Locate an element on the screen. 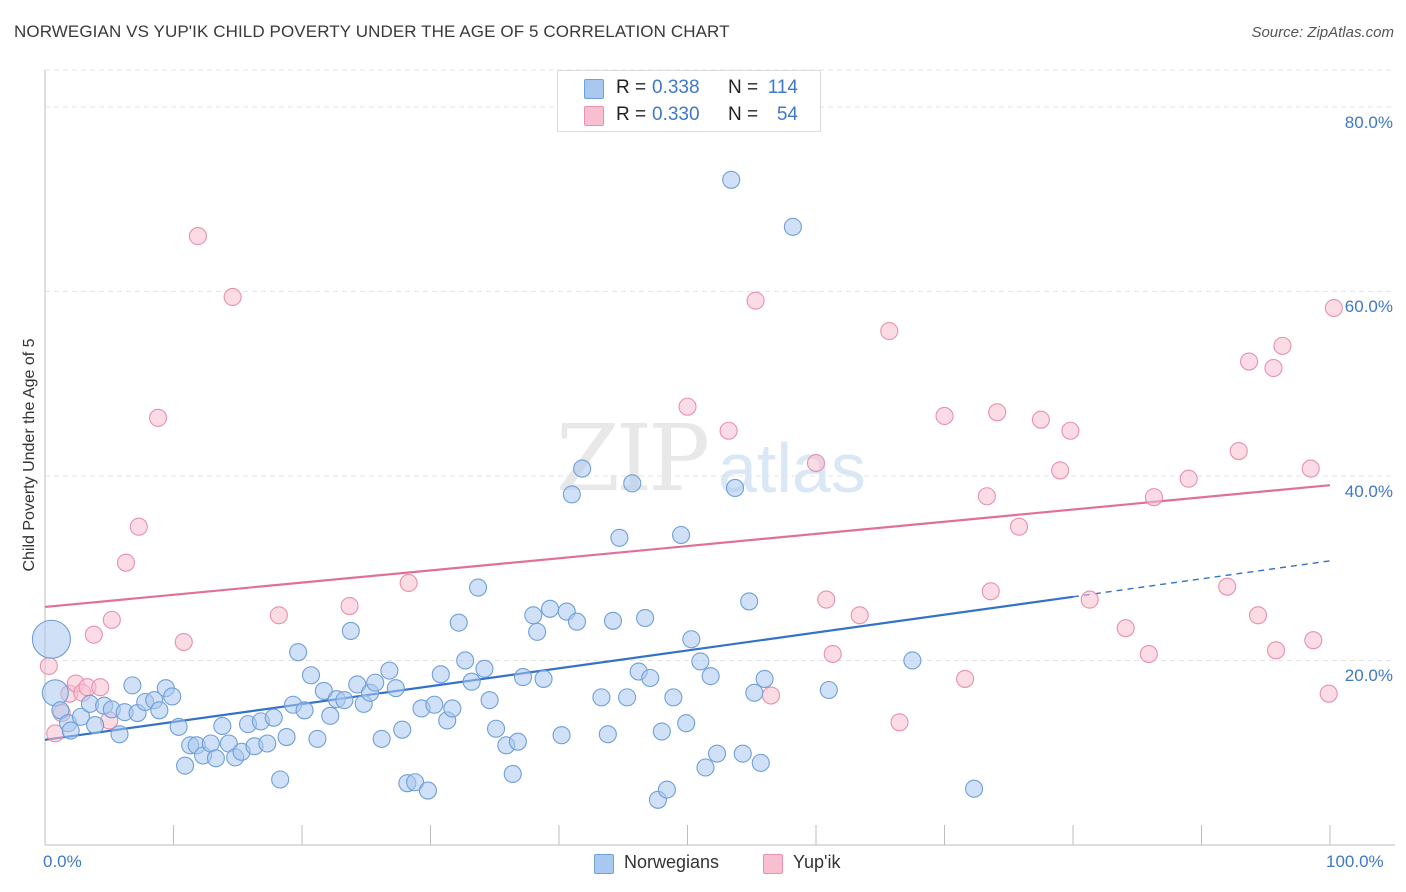 Image resolution: width=1406 pixels, height=892 pixels. watermark-zip: ZIP is located at coordinates (633, 458).